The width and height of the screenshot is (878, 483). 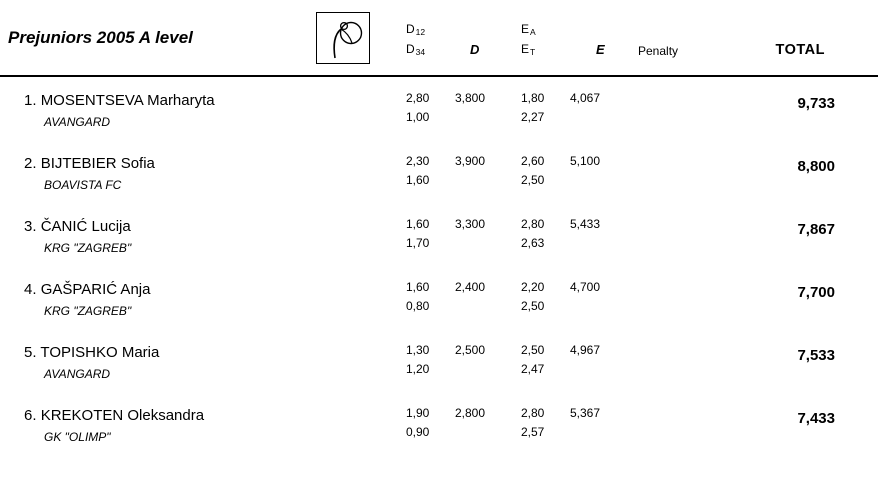 I want to click on competitor-name: 3. ČANIĆ Lucija, so click(x=77, y=226).